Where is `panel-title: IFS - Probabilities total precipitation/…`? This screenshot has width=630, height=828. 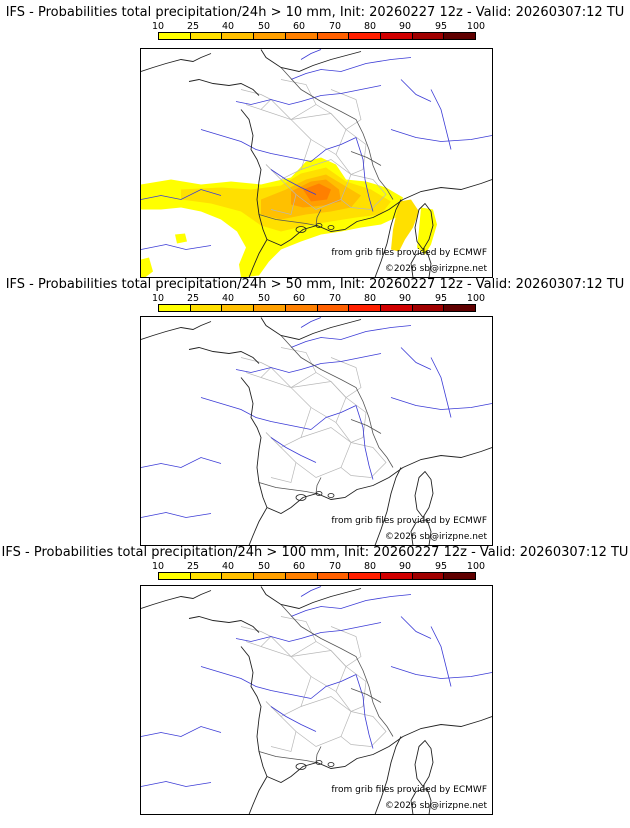
panel-title: IFS - Probabilities total precipitation/… is located at coordinates (315, 284).